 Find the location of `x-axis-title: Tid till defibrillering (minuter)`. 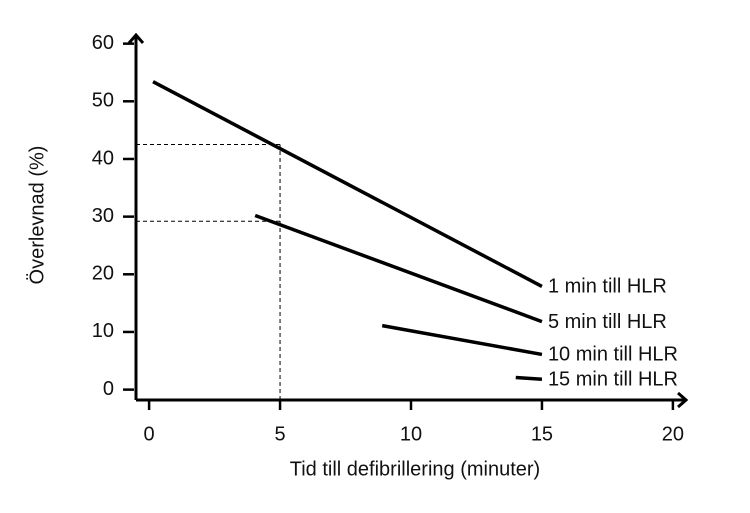

x-axis-title: Tid till defibrillering (minuter) is located at coordinates (415, 469).